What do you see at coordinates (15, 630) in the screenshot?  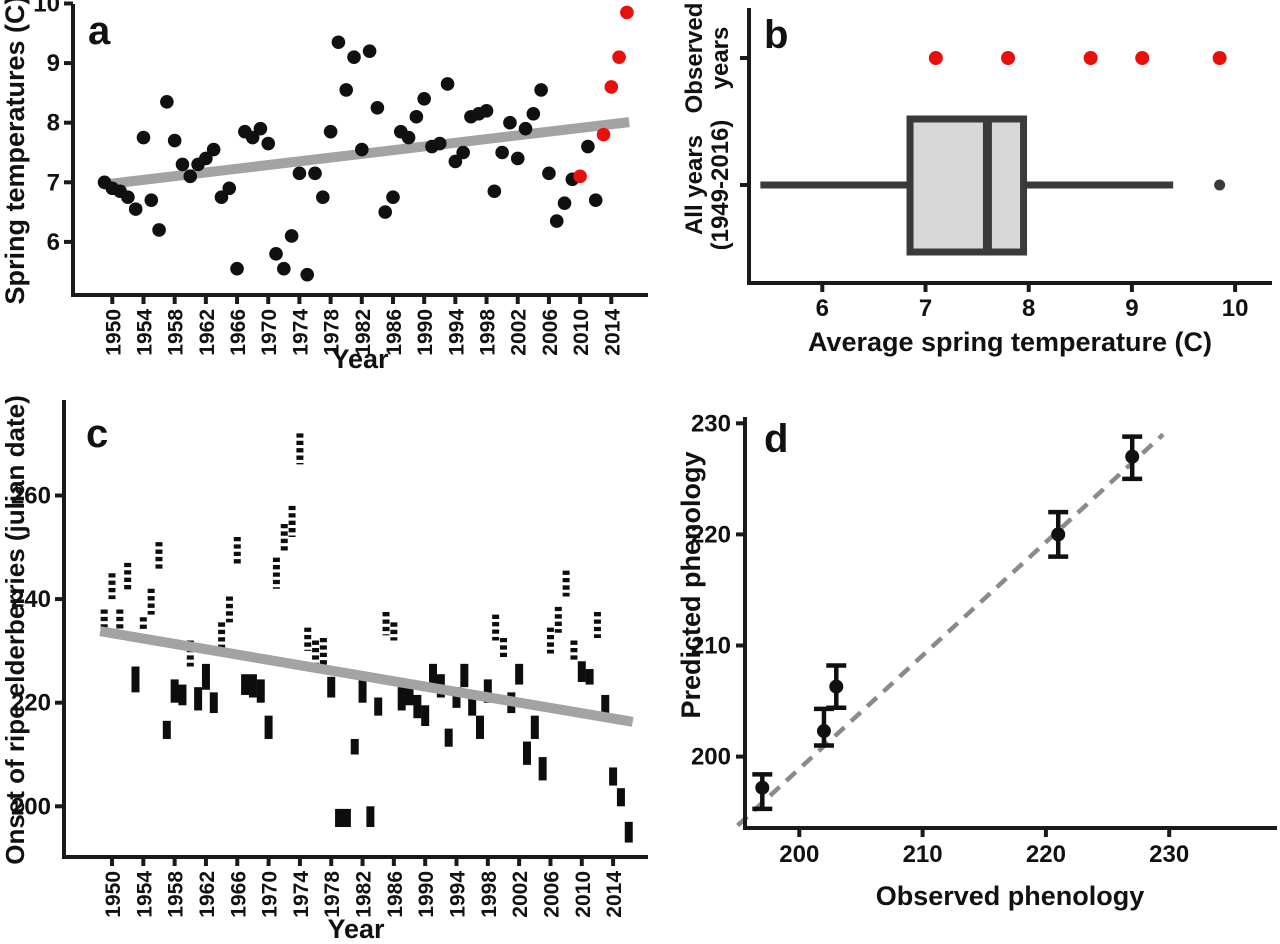 I see `panel-c-y-axis-title: Onset of ripe elderberries (julian date)` at bounding box center [15, 630].